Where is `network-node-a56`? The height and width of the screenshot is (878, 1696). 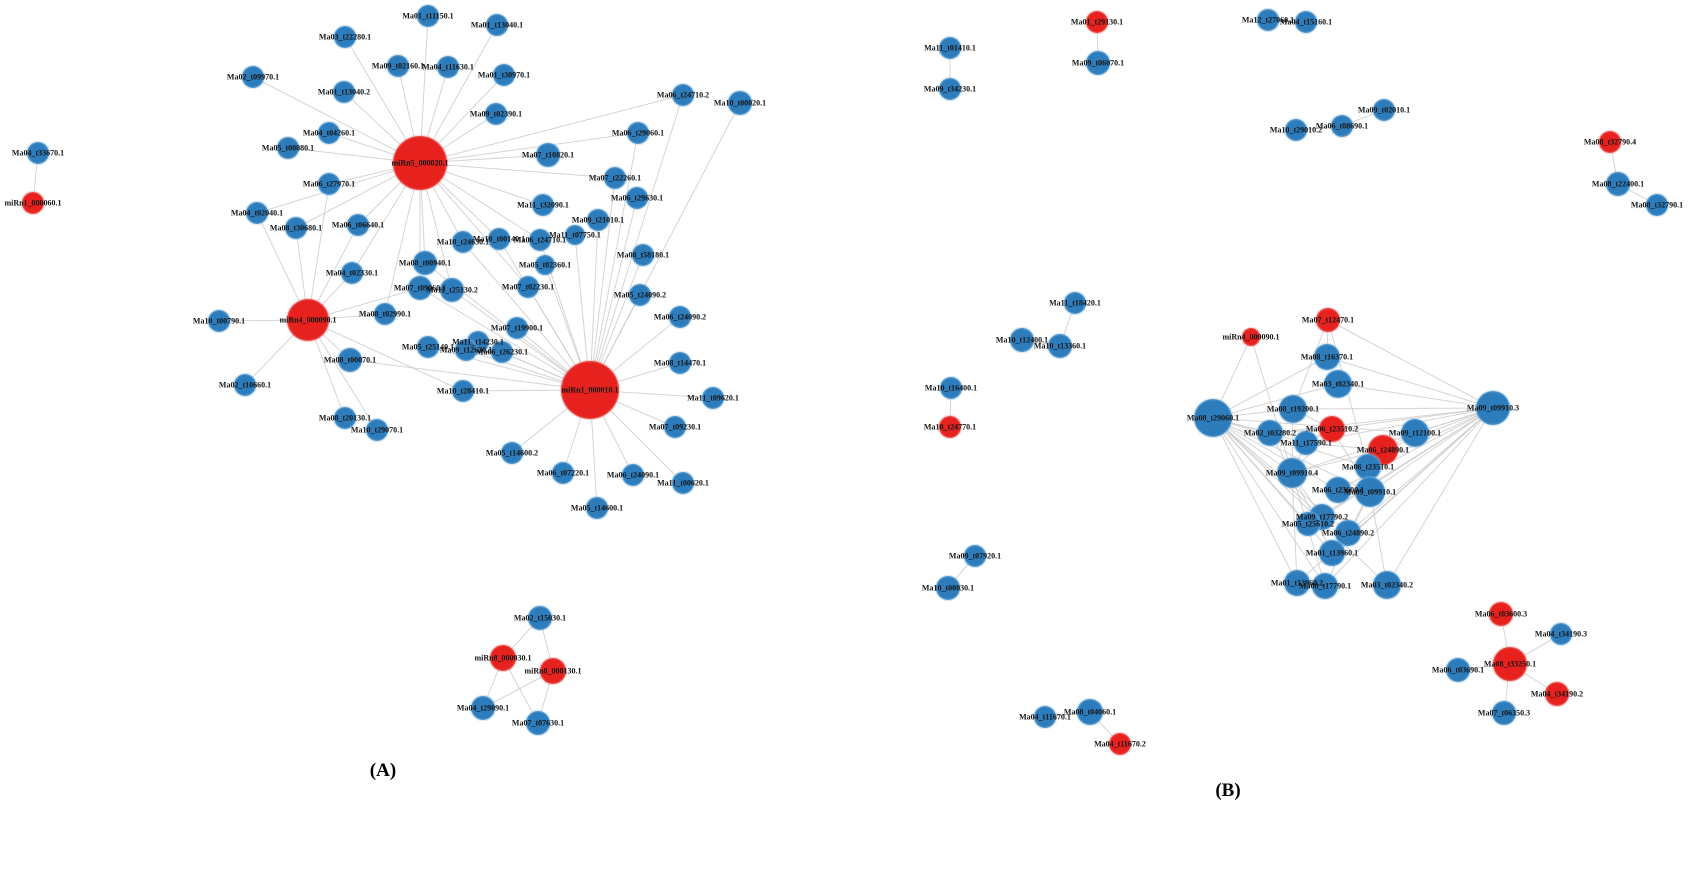
network-node-a56 is located at coordinates (540, 618).